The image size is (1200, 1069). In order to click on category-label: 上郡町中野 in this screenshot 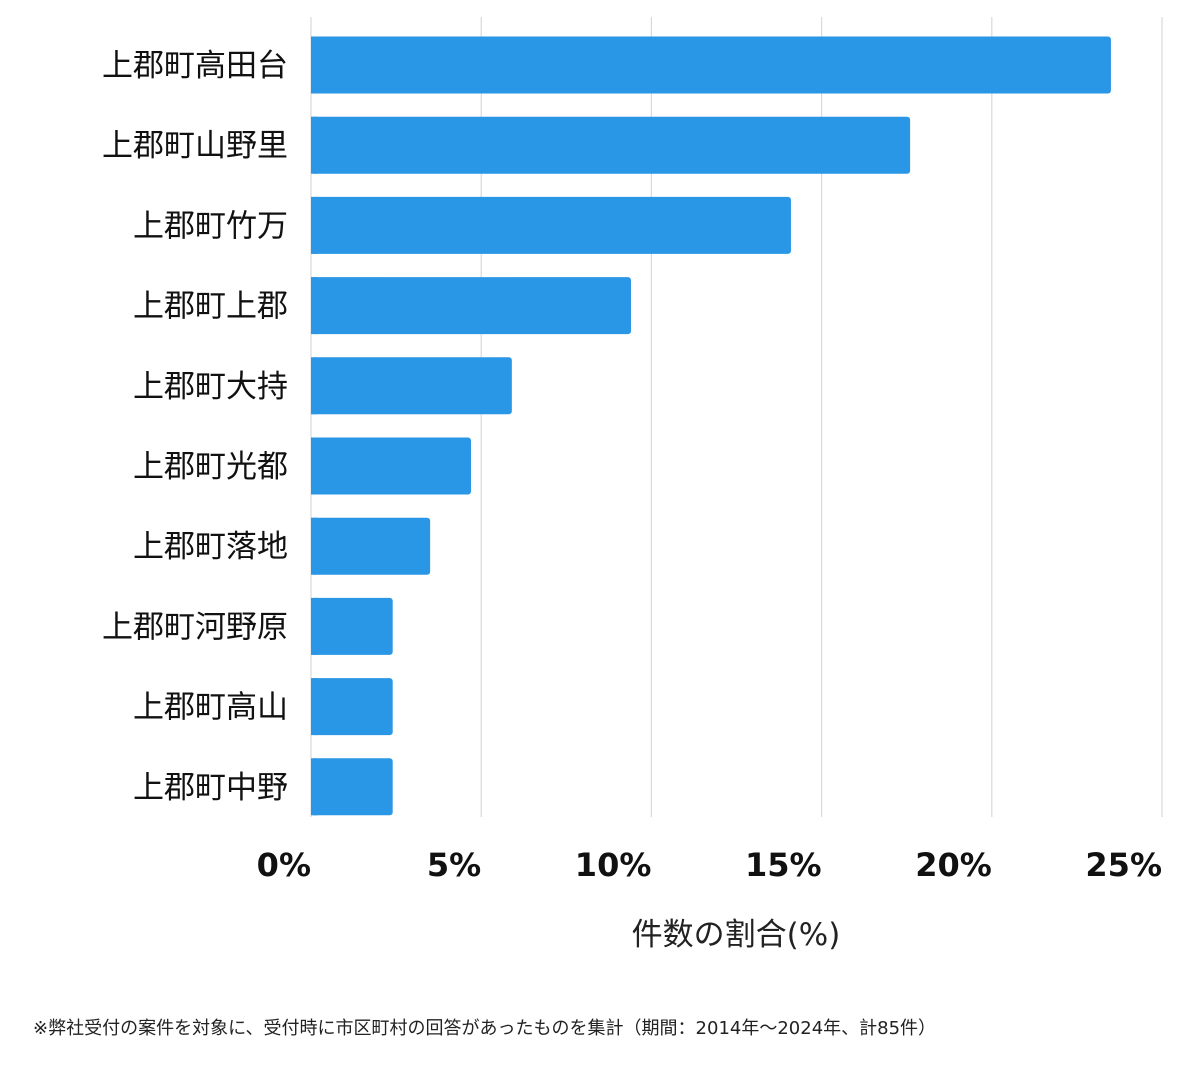, I will do `click(210, 788)`.